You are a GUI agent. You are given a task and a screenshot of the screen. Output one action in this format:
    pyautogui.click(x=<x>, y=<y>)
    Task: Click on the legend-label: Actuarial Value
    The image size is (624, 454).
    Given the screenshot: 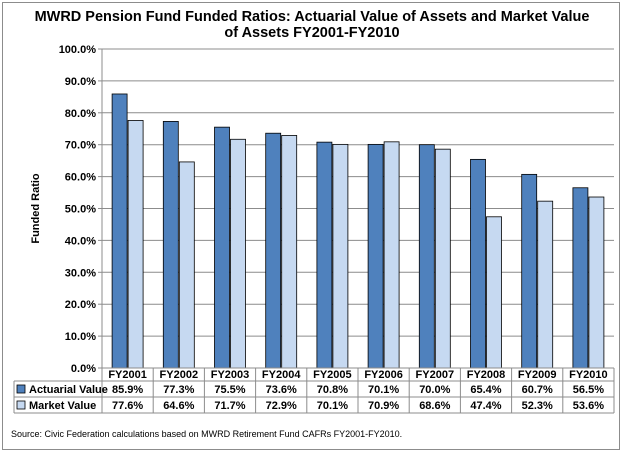 What is the action you would take?
    pyautogui.click(x=68, y=390)
    